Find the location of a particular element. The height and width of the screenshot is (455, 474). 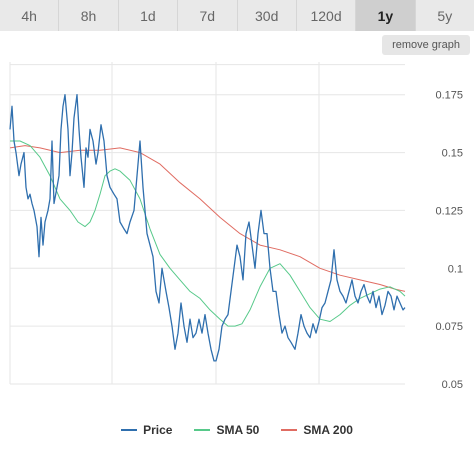

legend-label: Price is located at coordinates (158, 430).